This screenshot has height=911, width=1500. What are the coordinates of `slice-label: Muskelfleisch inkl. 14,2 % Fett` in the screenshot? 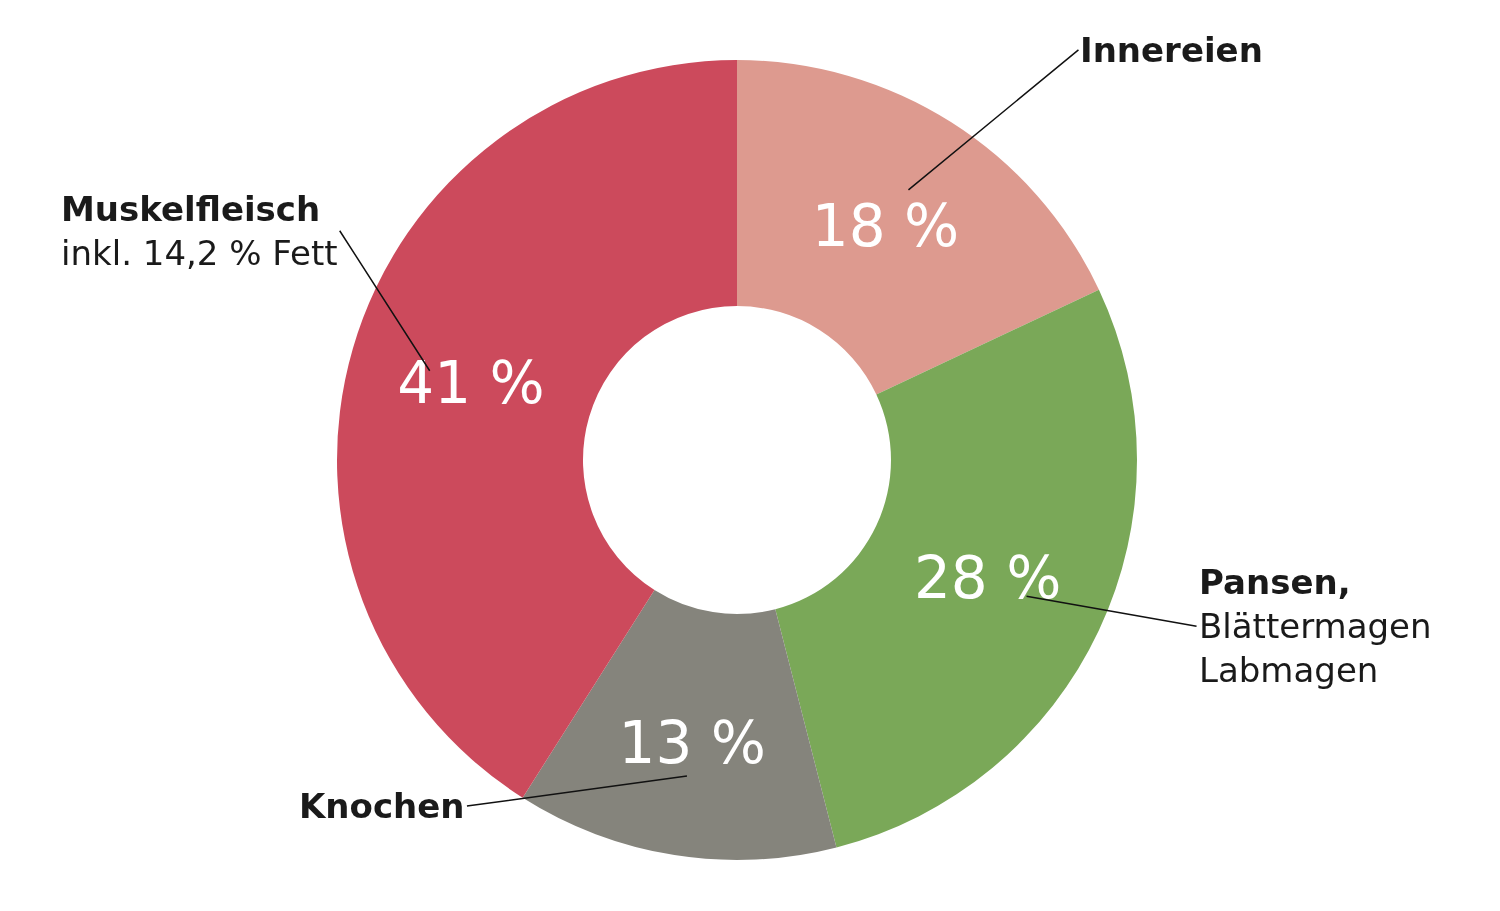 It's located at (199, 231).